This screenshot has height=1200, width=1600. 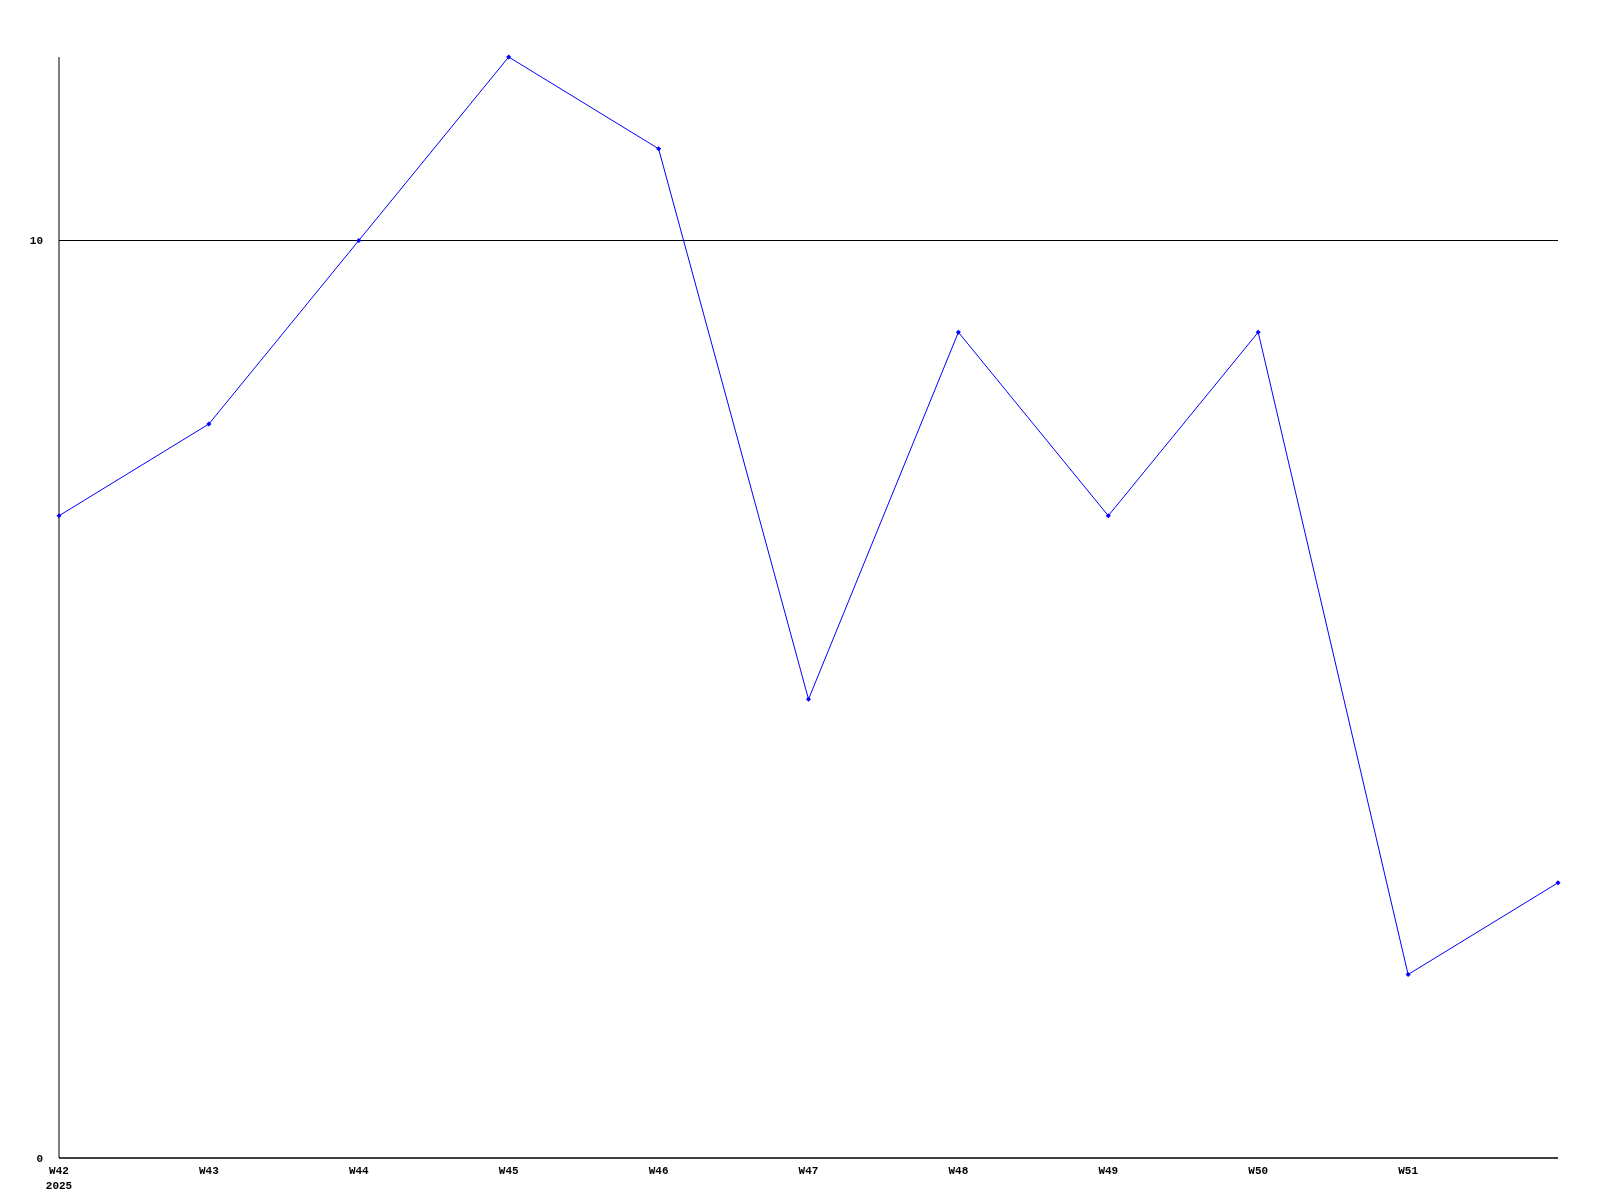 I want to click on x-tick-label: W44, so click(x=359, y=1171).